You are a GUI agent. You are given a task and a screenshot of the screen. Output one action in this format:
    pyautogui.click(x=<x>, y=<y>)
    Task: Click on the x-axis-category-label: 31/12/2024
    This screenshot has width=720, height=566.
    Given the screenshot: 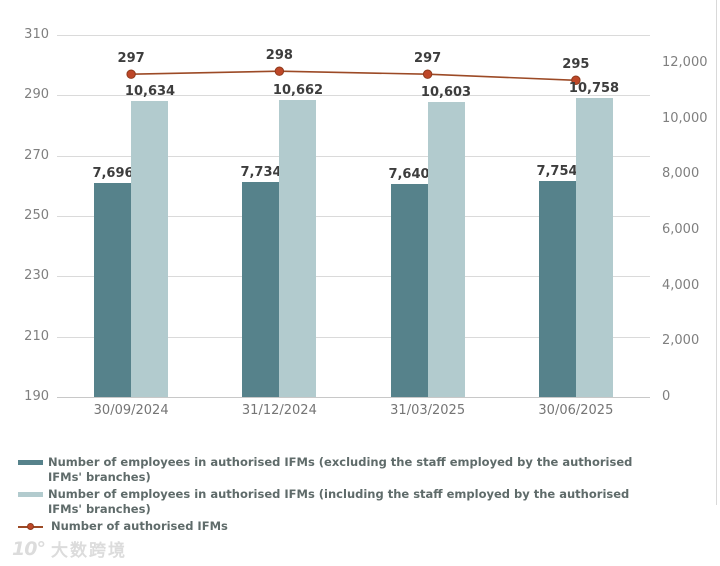 What is the action you would take?
    pyautogui.click(x=279, y=410)
    